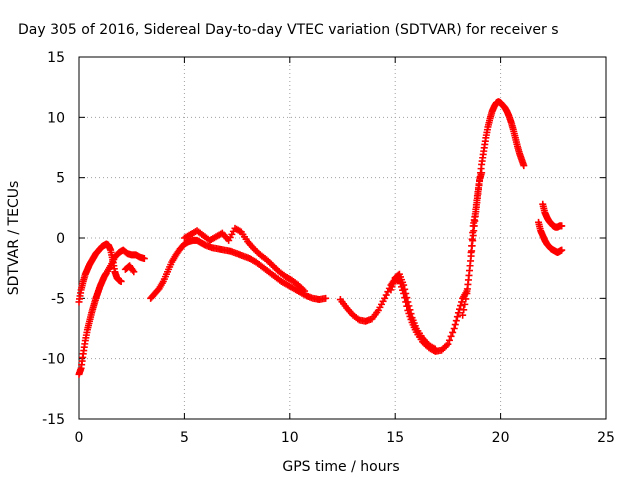 The height and width of the screenshot is (480, 640). Describe the element at coordinates (184, 438) in the screenshot. I see `x-tick-label: 5` at that location.